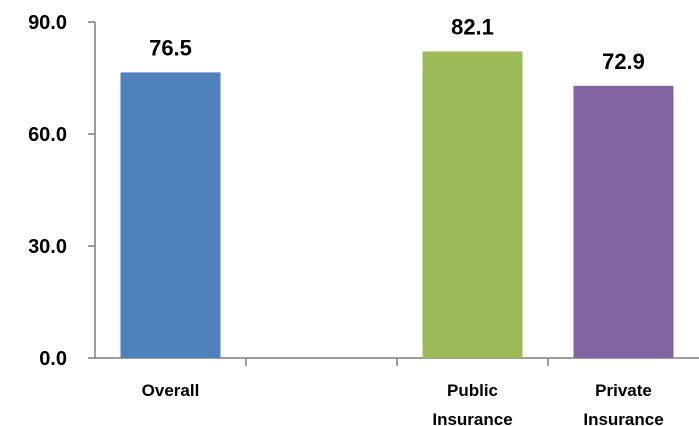 Image resolution: width=699 pixels, height=426 pixels. What do you see at coordinates (472, 26) in the screenshot?
I see `data-label: 82.1` at bounding box center [472, 26].